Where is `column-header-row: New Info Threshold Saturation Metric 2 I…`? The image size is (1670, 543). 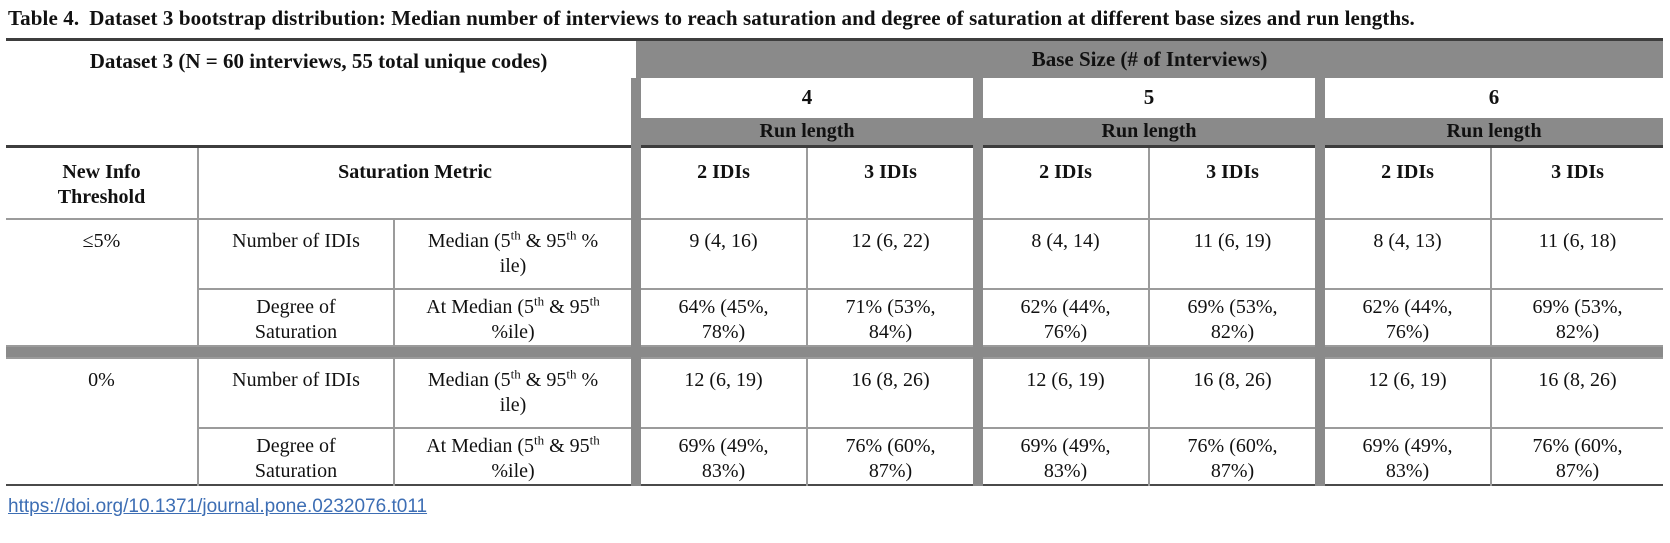 column-header-row: New Info Threshold Saturation Metric 2 I… is located at coordinates (835, 182).